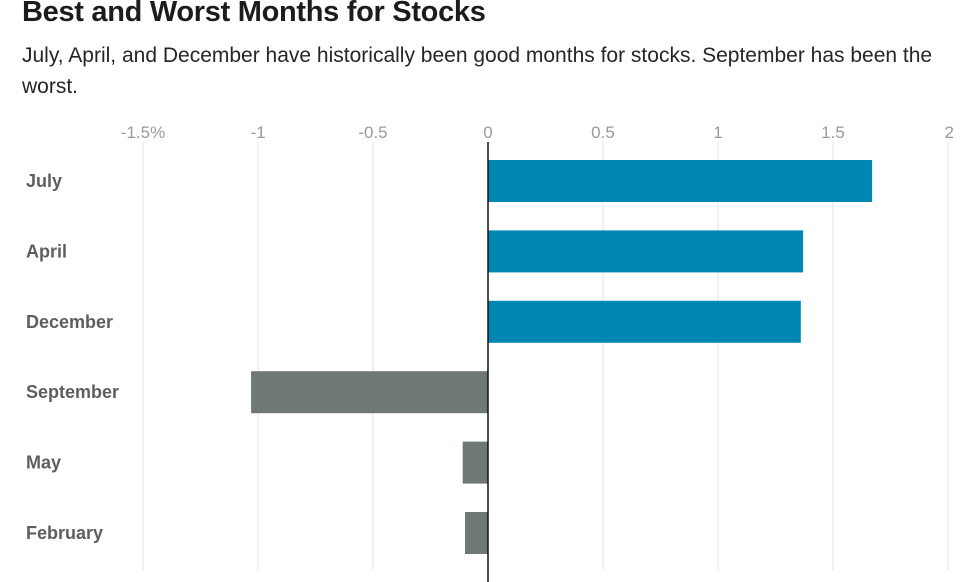  Describe the element at coordinates (369, 392) in the screenshot. I see `bar-september` at that location.